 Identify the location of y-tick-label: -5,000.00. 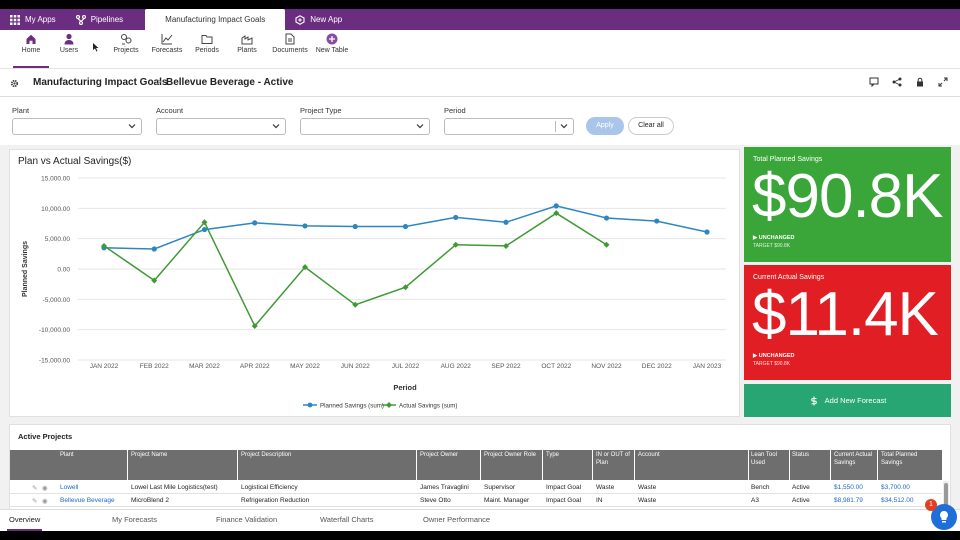
(57, 300).